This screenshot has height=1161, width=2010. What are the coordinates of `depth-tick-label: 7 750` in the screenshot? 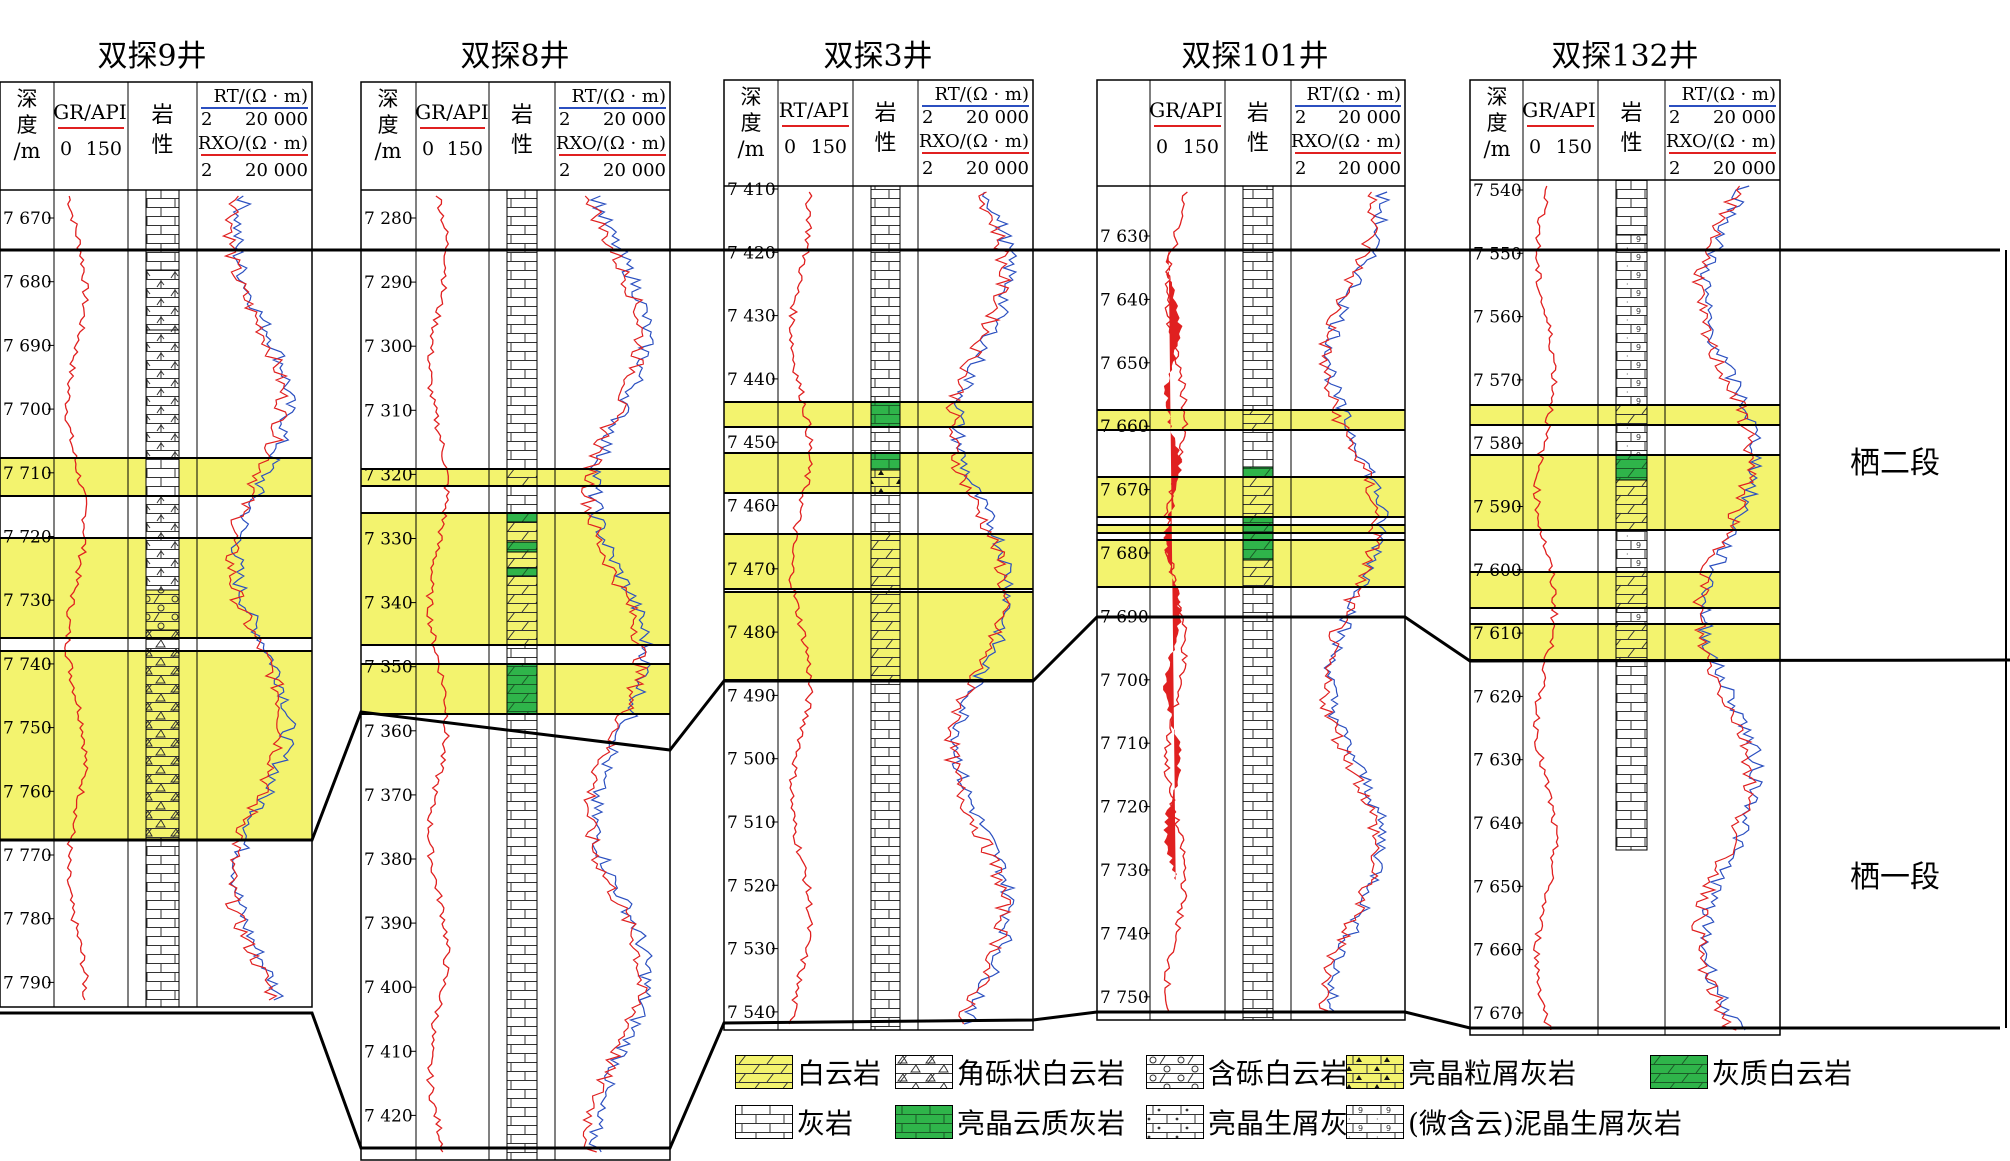 It's located at (27, 729).